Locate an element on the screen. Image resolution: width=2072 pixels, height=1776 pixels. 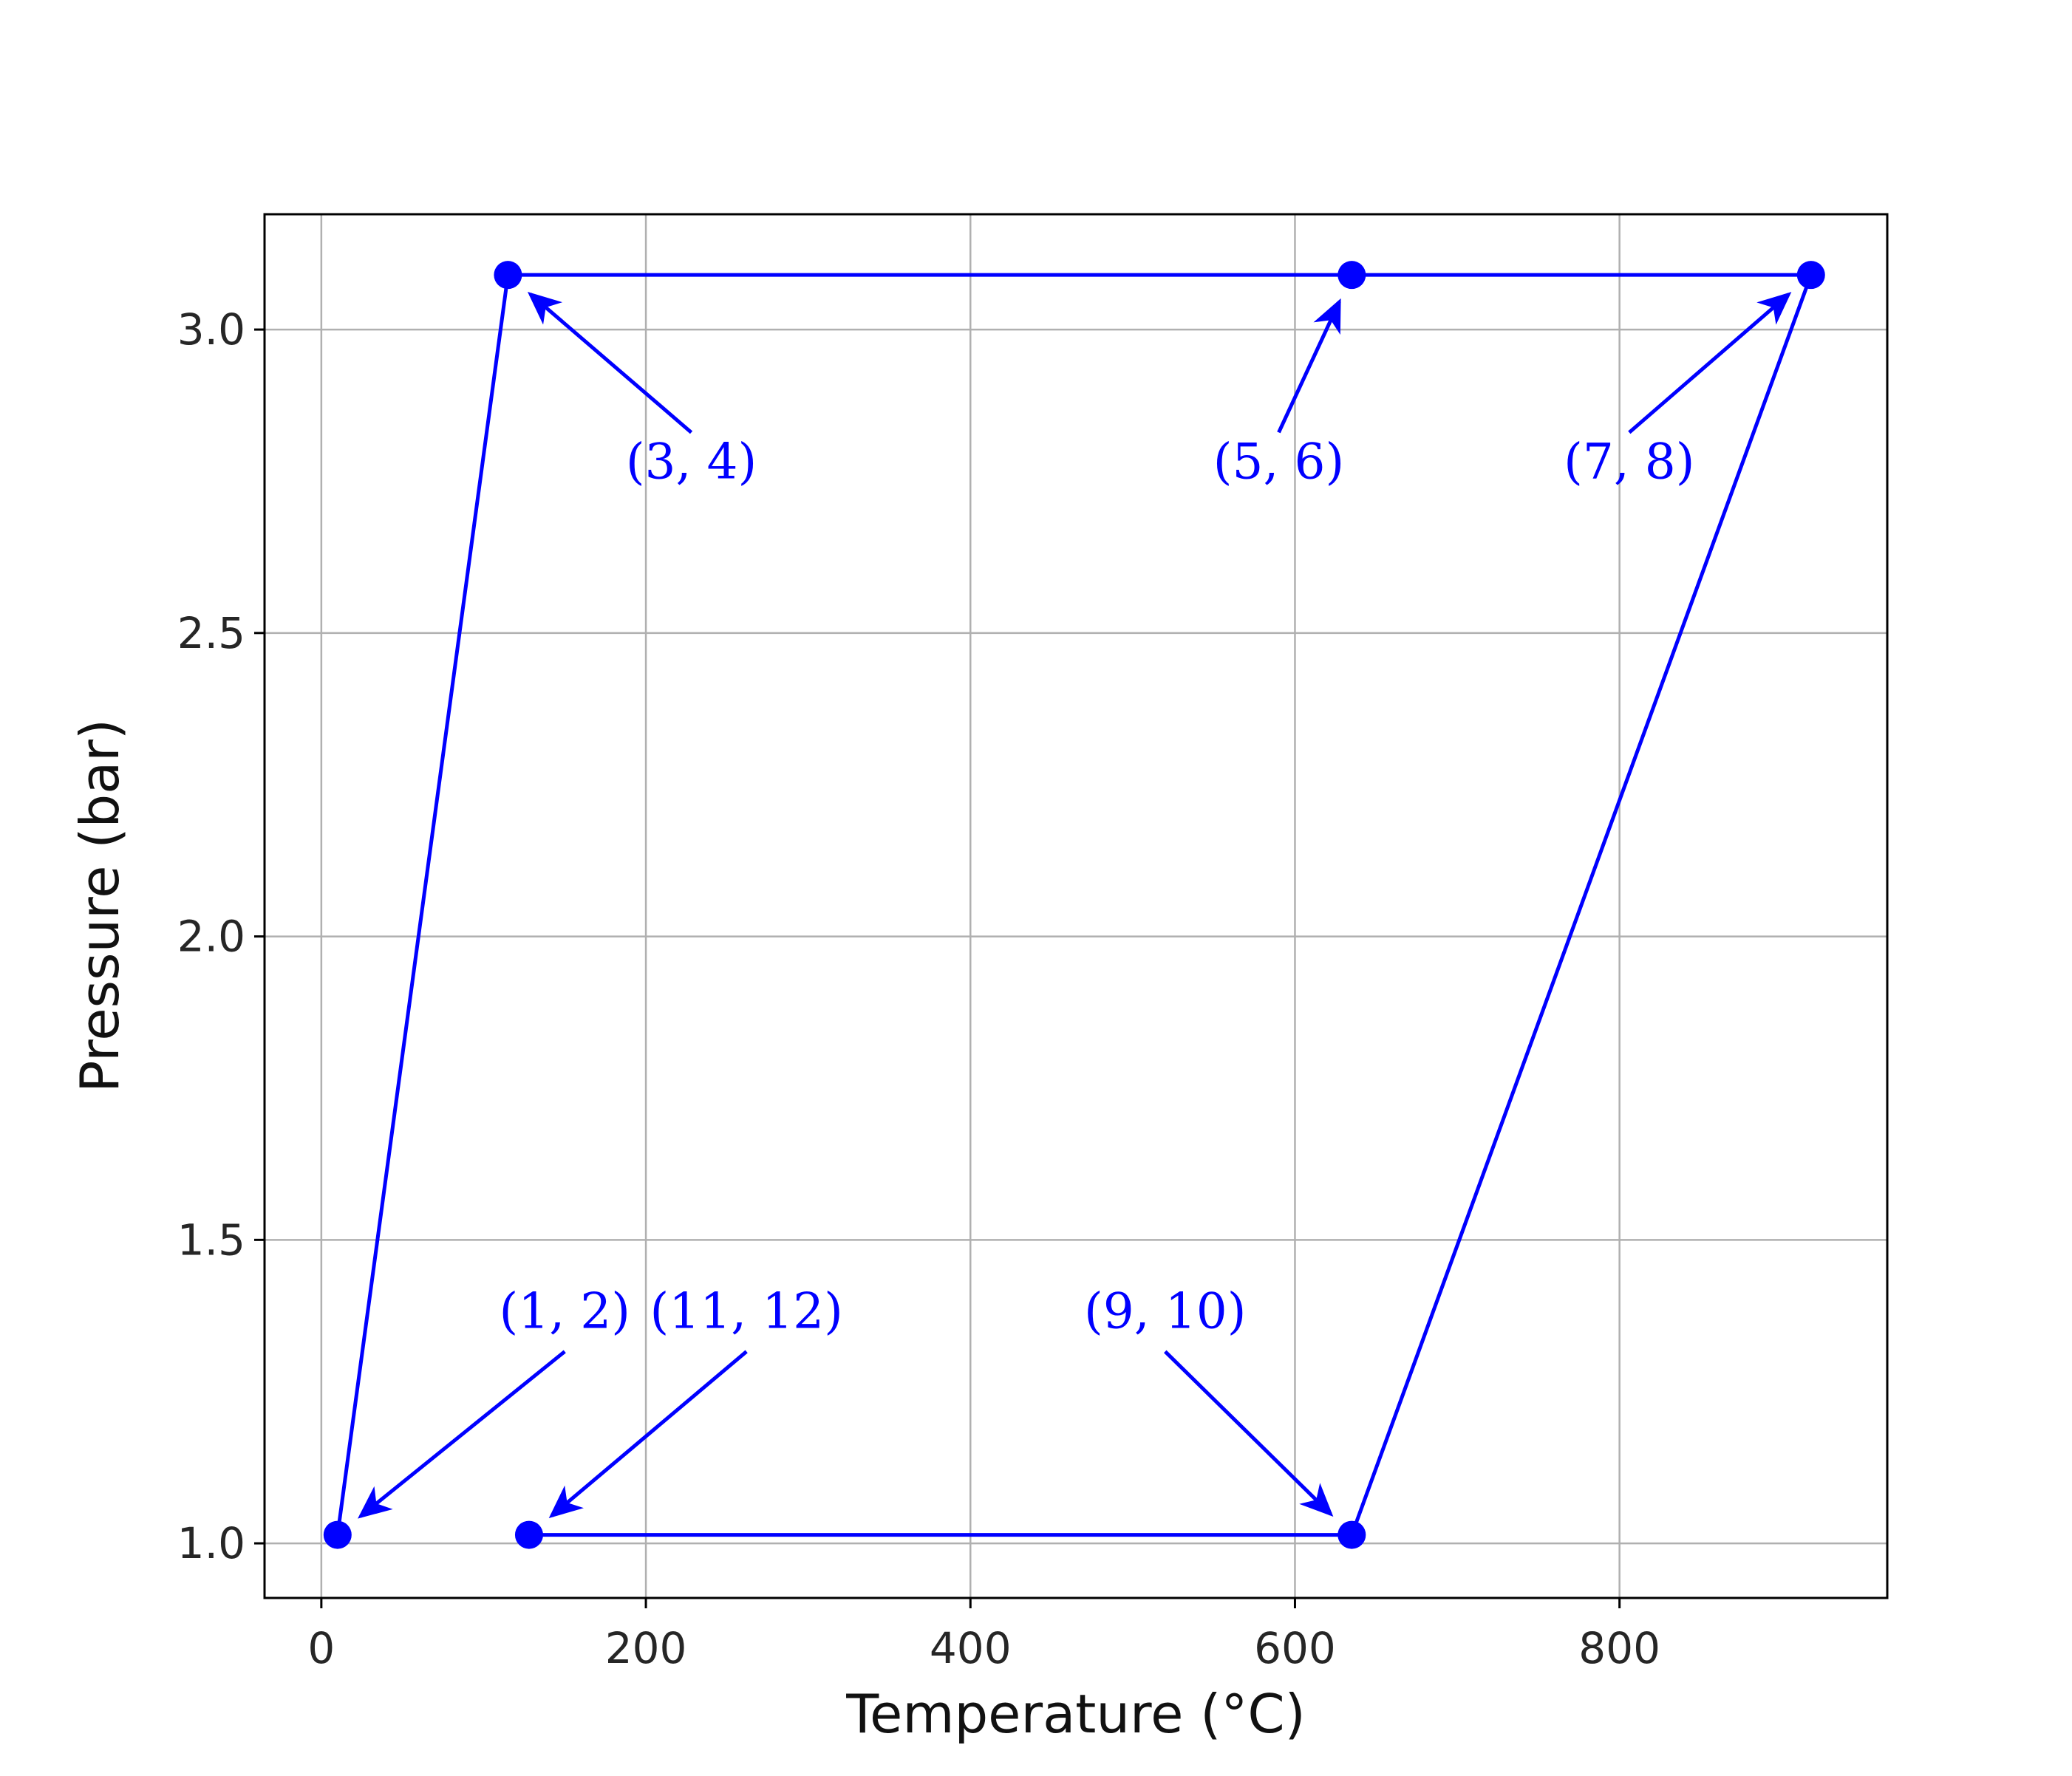
x-tick-label: 0 is located at coordinates (321, 1648).